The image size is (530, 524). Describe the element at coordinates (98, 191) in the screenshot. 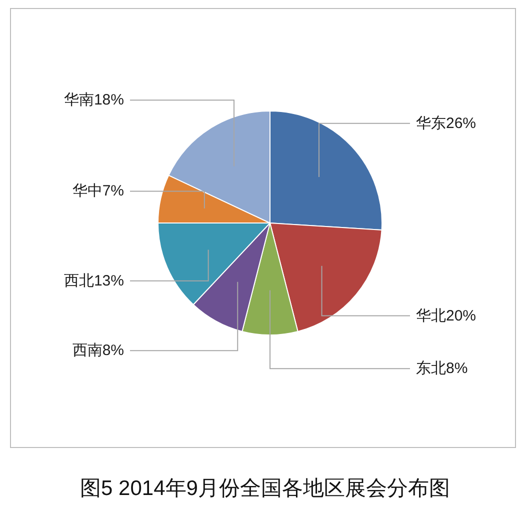

I see `slice-label: 华中7%` at that location.